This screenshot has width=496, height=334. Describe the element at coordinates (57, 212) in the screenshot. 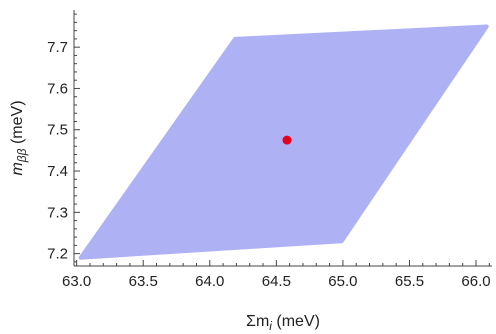

I see `y-tick-label: 7.3` at that location.